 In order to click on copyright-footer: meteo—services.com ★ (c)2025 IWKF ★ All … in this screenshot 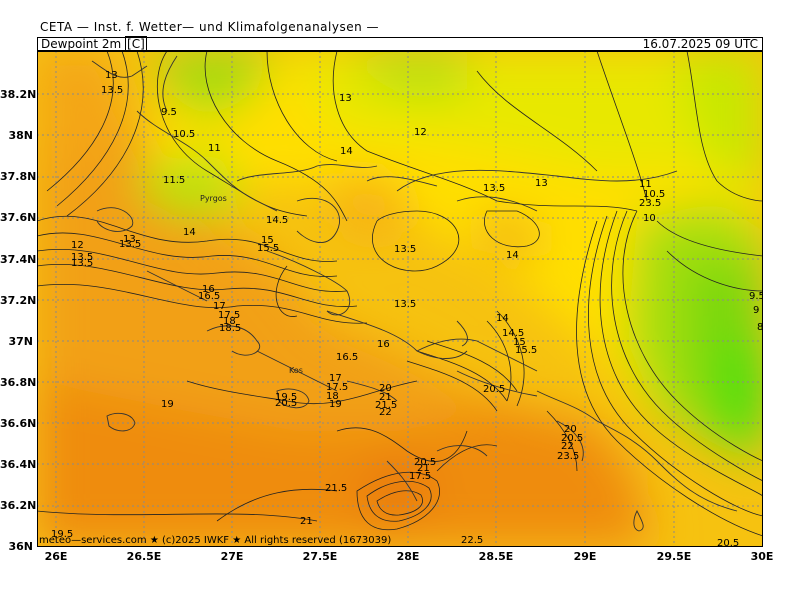, I will do `click(215, 540)`.